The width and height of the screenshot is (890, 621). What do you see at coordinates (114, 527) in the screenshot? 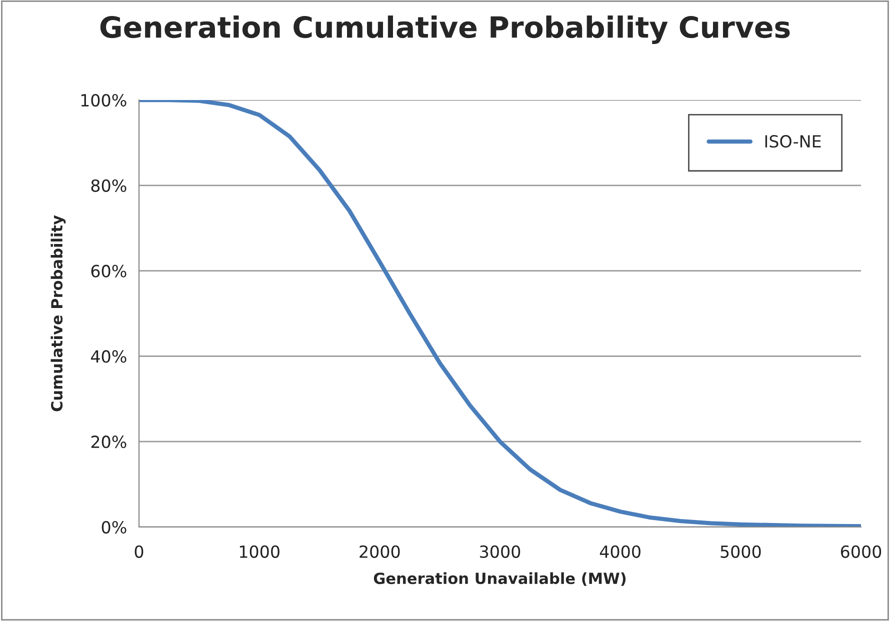
I see `y-tick-label: 0%` at bounding box center [114, 527].